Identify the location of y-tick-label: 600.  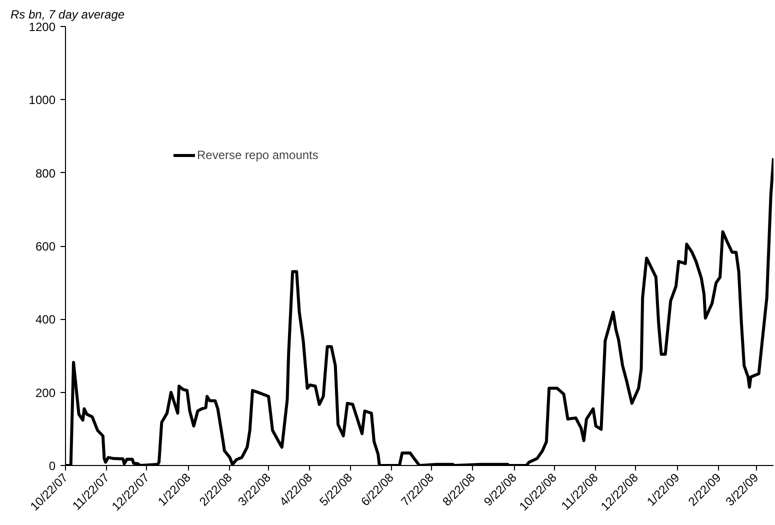
(45, 247).